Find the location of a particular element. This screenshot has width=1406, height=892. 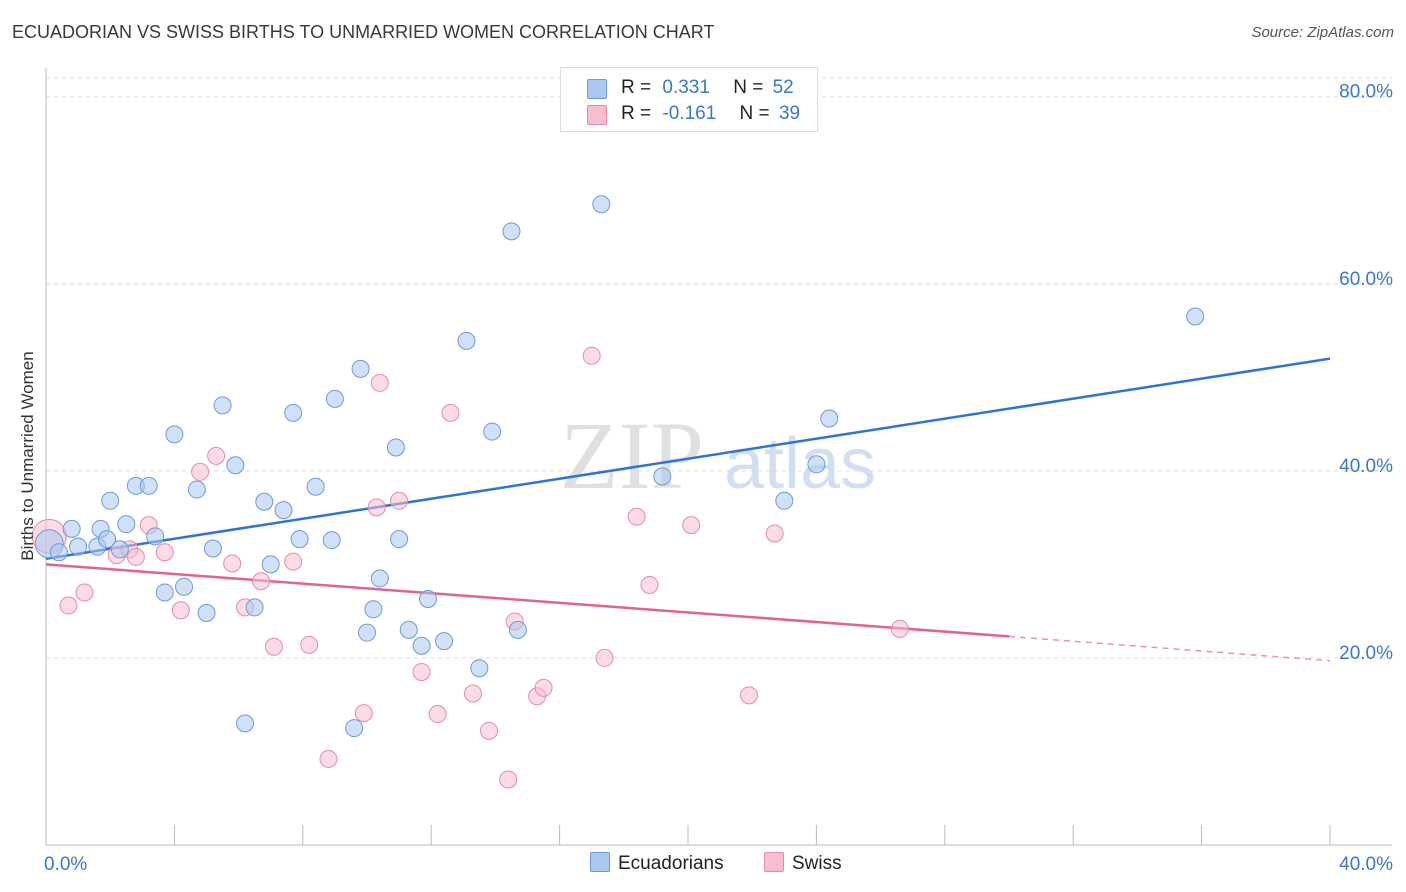

swiss-legend-swatch is located at coordinates (774, 862).